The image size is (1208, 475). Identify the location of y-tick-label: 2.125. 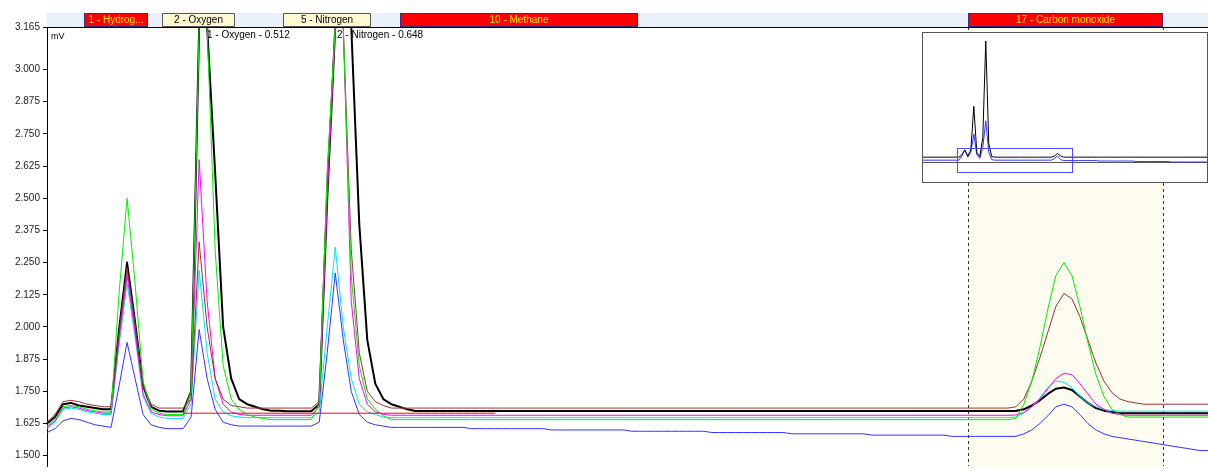
(27, 294).